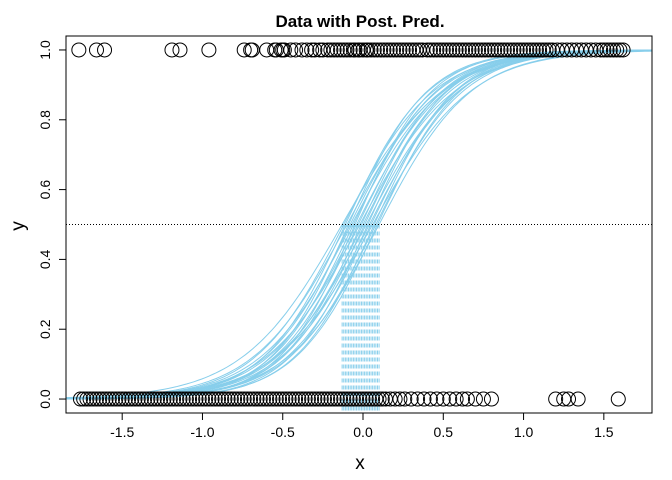  What do you see at coordinates (45, 50) in the screenshot?
I see `y-tick-label-5: 1.0` at bounding box center [45, 50].